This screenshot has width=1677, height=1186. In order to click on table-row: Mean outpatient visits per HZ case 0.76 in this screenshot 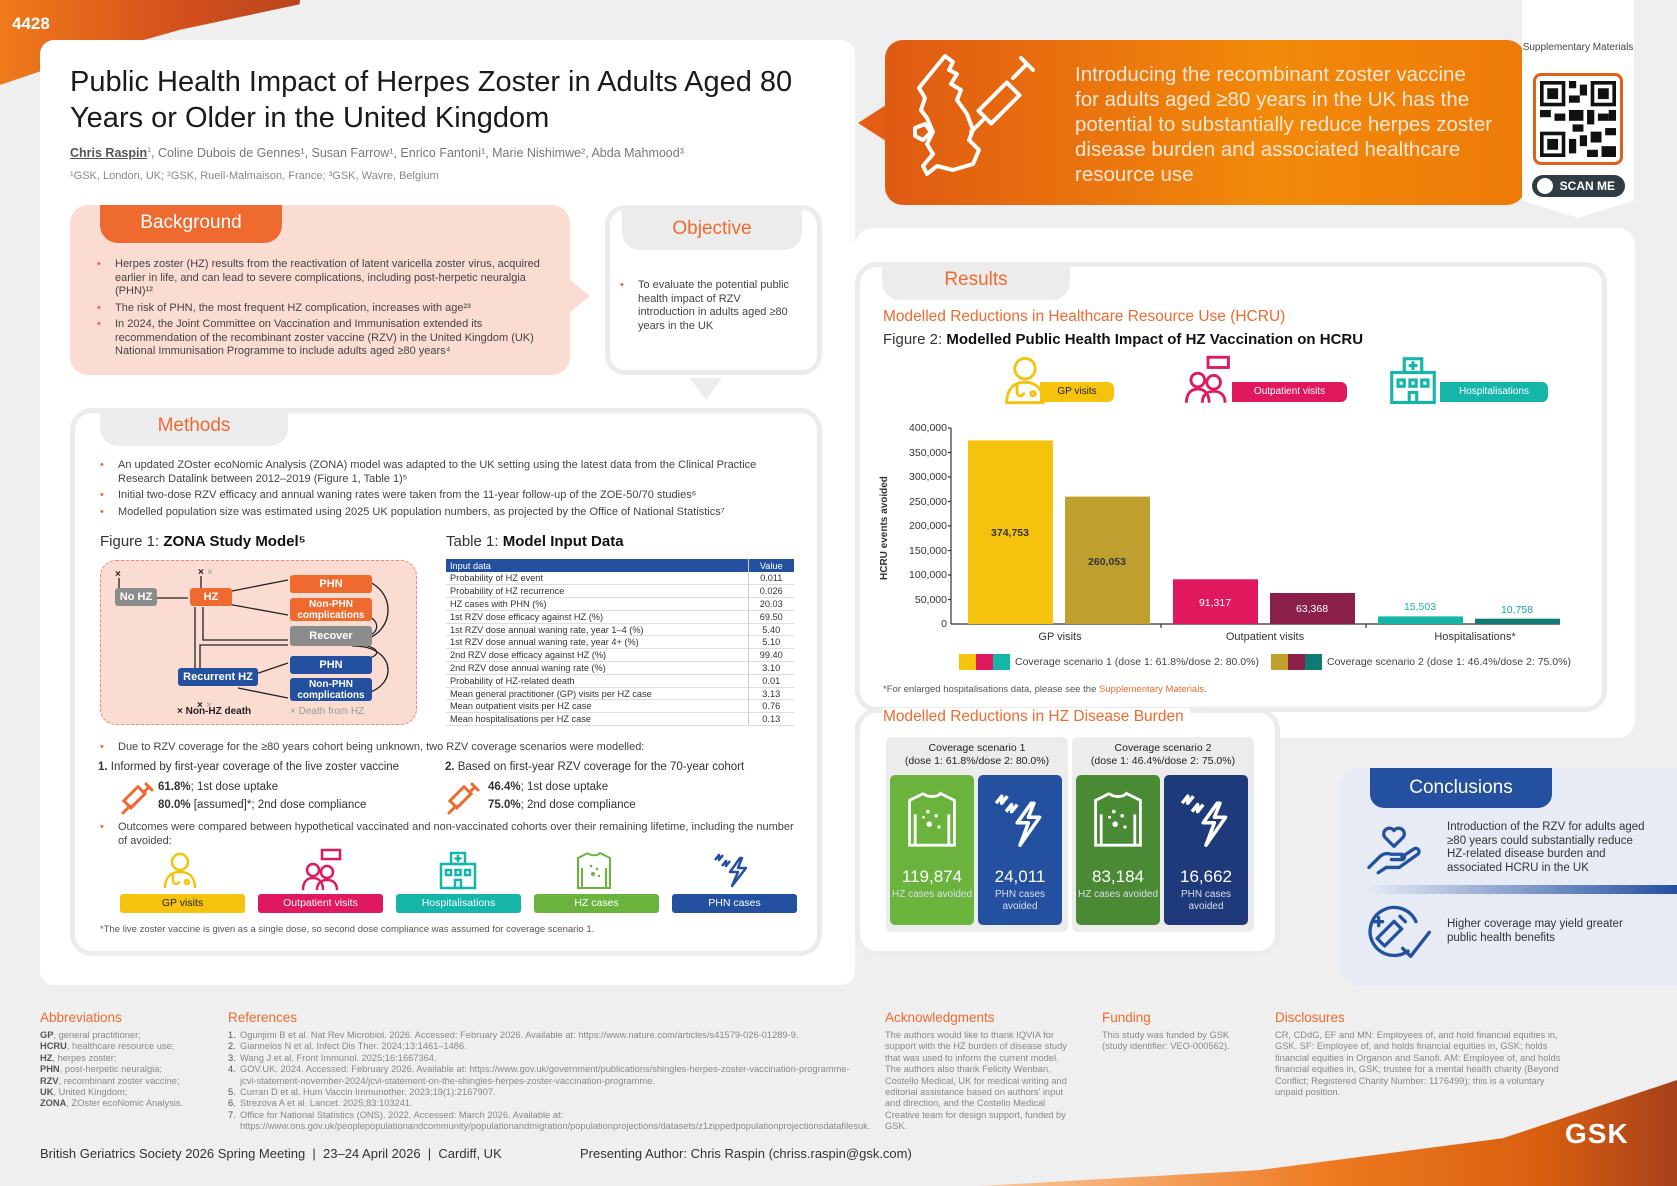, I will do `click(620, 706)`.